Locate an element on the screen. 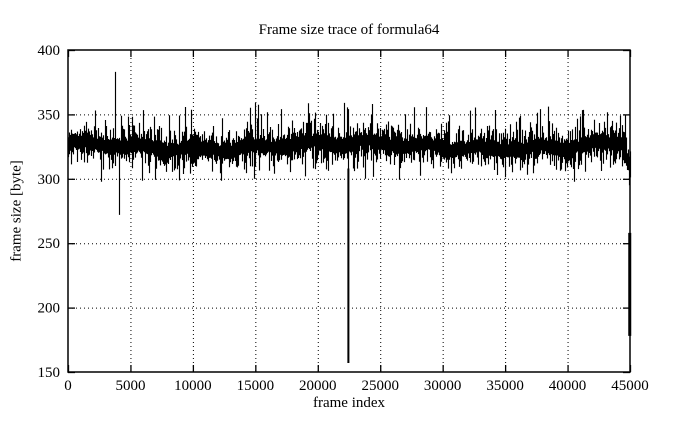 This screenshot has height=429, width=695. x-tick-label: 30000 is located at coordinates (443, 386).